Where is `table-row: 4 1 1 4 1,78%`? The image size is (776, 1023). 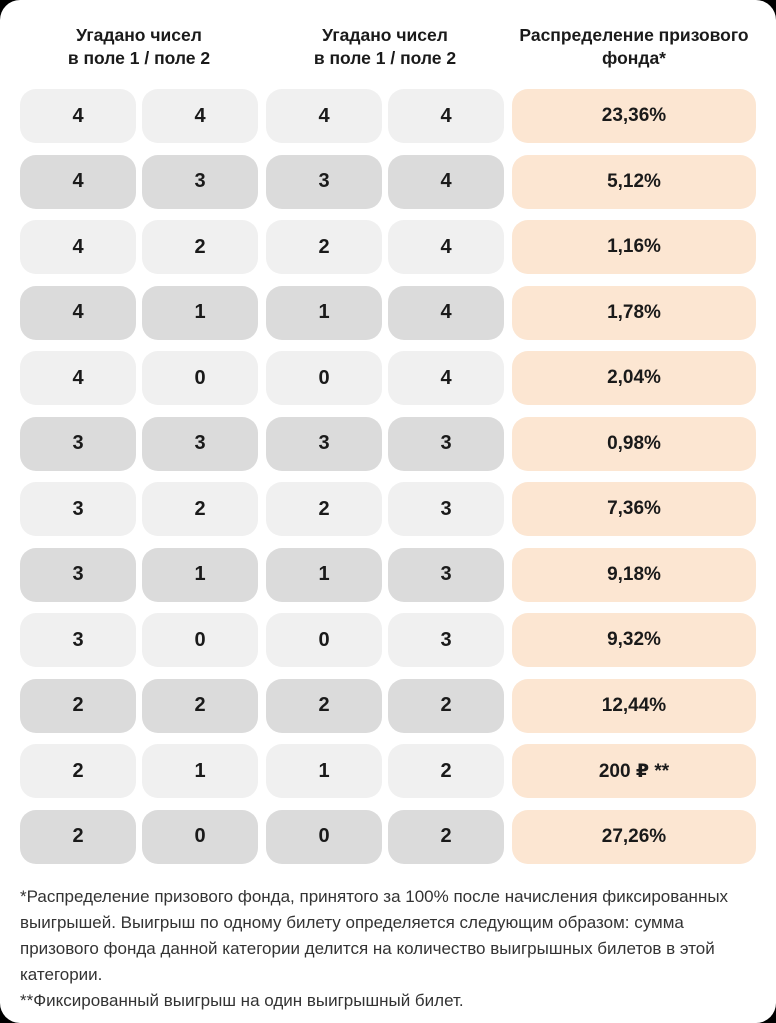 table-row: 4 1 1 4 1,78% is located at coordinates (388, 312).